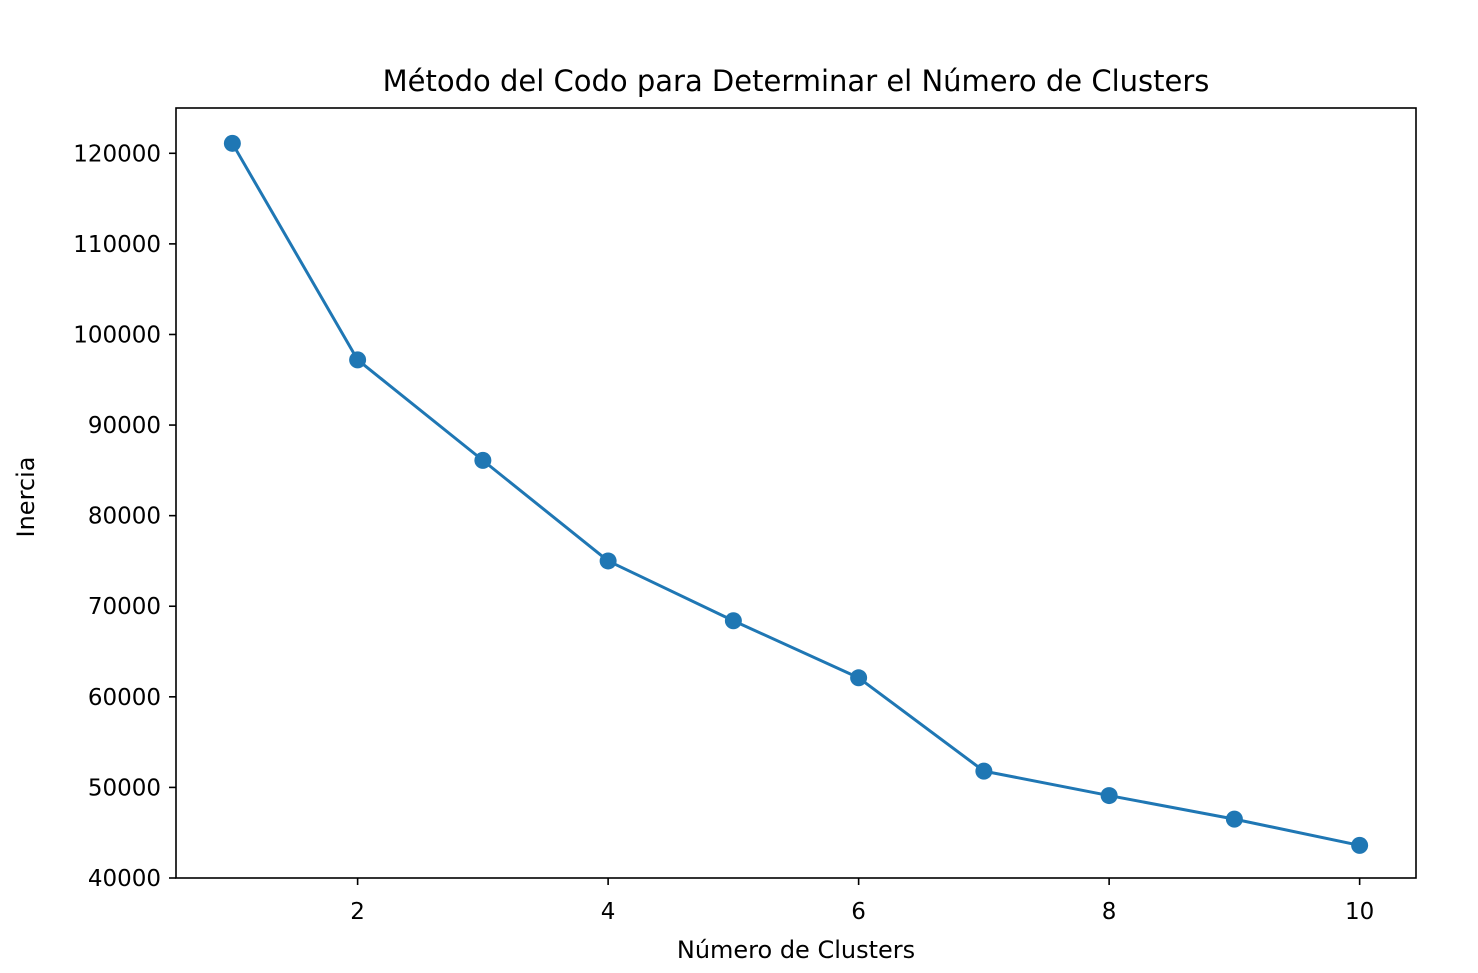  I want to click on x-tick-label: 8, so click(1109, 912).